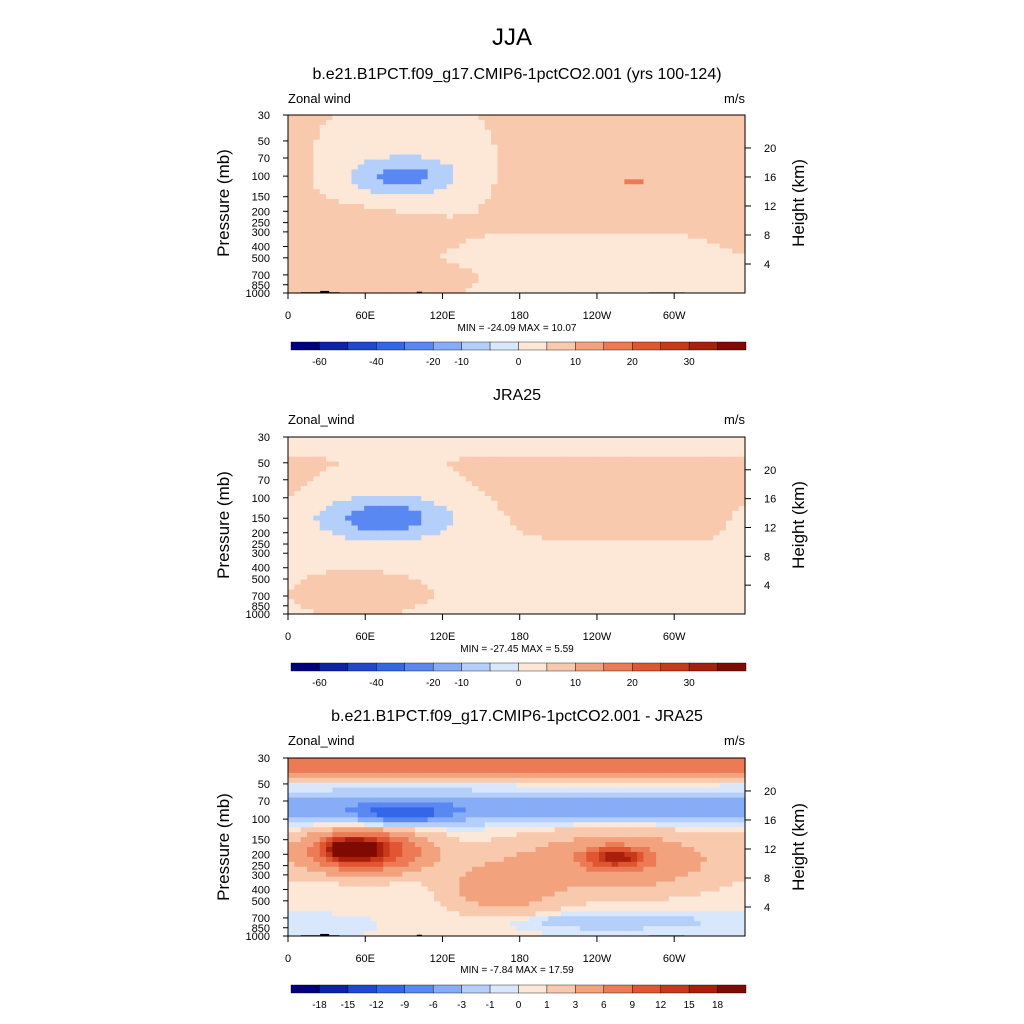 The image size is (1024, 1024). Describe the element at coordinates (576, 362) in the screenshot. I see `colorbar-label: 10` at that location.